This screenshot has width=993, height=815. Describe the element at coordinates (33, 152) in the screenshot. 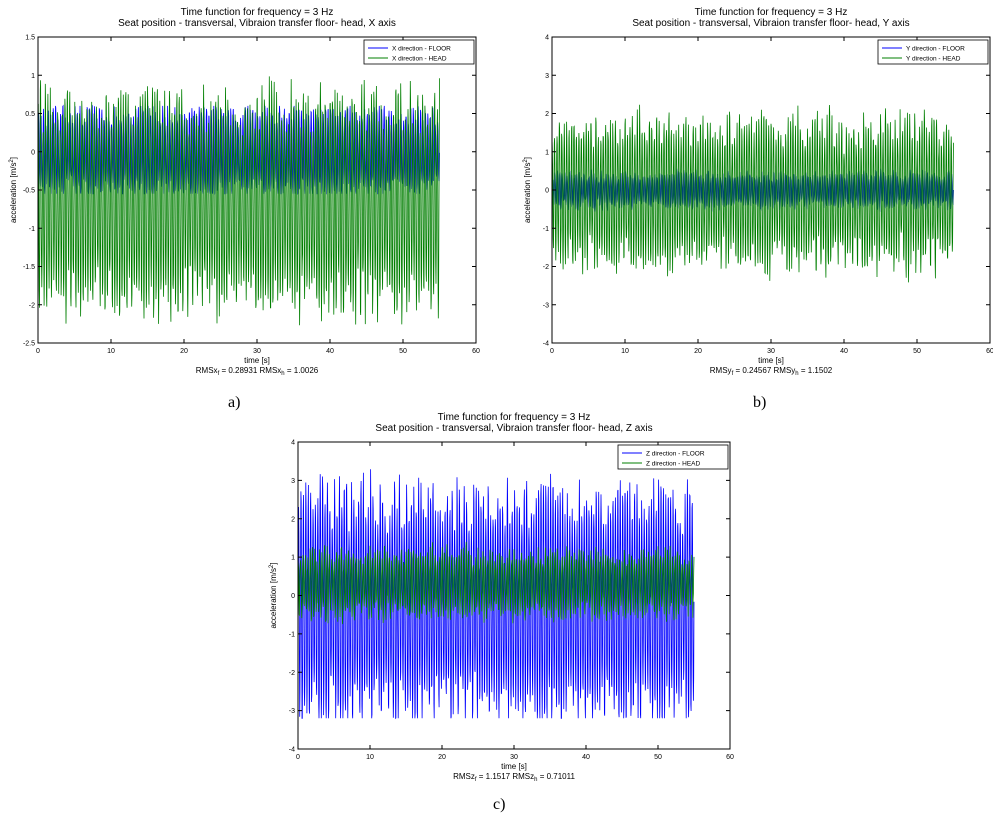

I see `y-tick-label: 0` at that location.